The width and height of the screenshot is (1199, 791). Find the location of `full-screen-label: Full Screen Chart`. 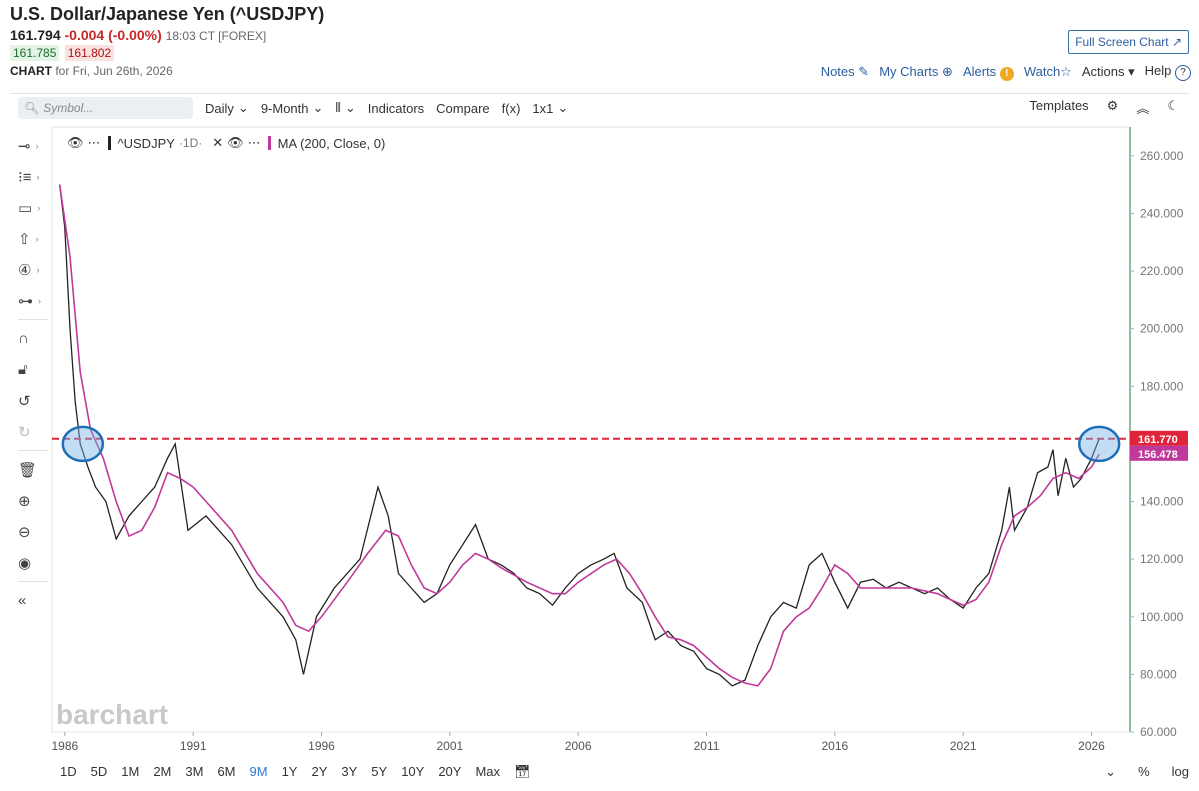

full-screen-label: Full Screen Chart is located at coordinates (1122, 42).